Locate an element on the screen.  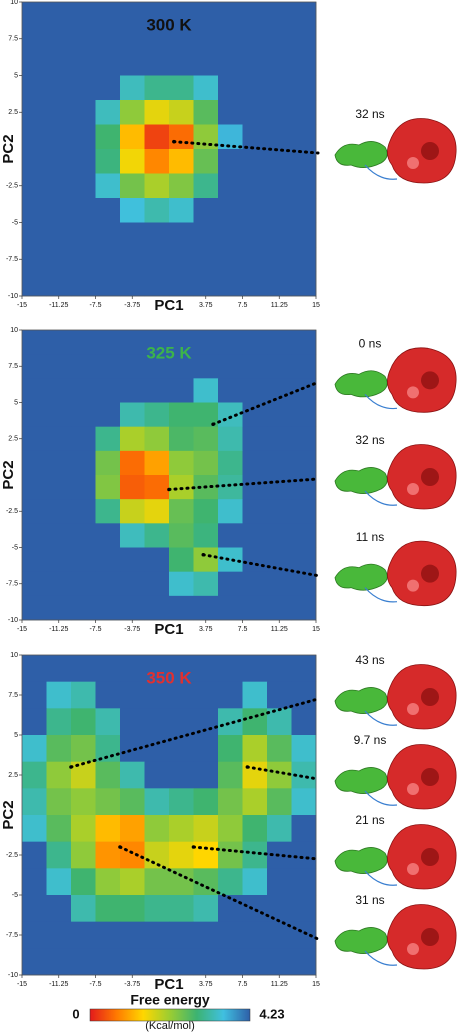
x-axis-label: PC1 is located at coordinates (168, 629).